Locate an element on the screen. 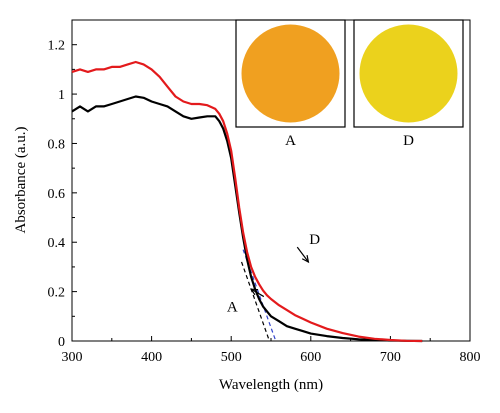 This screenshot has width=500, height=413. x-tick-label: 800 is located at coordinates (470, 357).